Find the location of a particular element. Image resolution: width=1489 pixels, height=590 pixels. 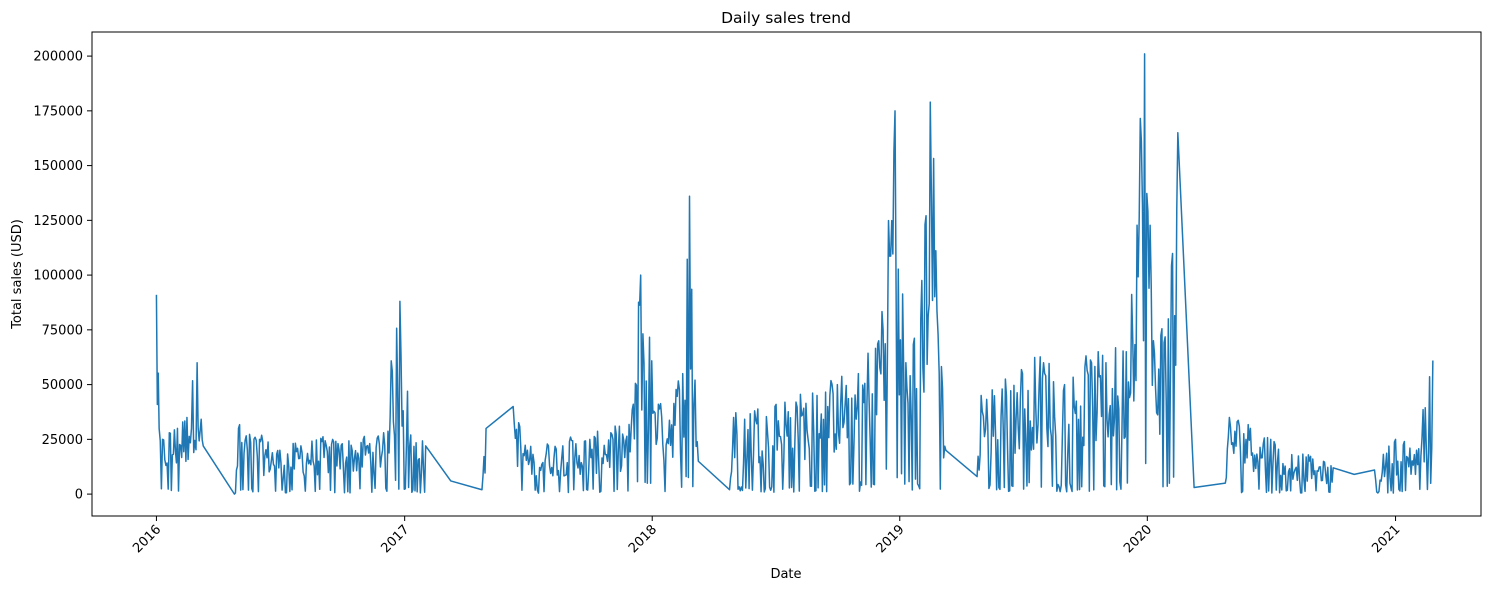

x-tick-label: 2018 is located at coordinates (643, 539).